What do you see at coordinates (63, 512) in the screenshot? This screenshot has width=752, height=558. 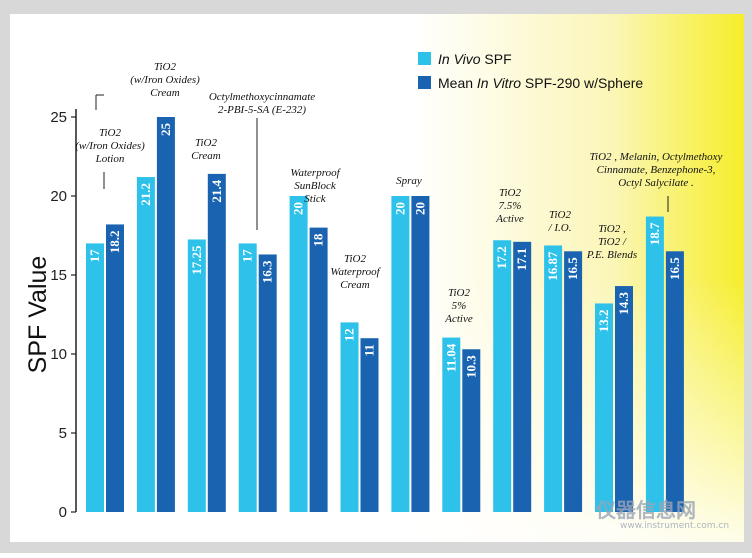 I see `y-tick-label: 0` at bounding box center [63, 512].